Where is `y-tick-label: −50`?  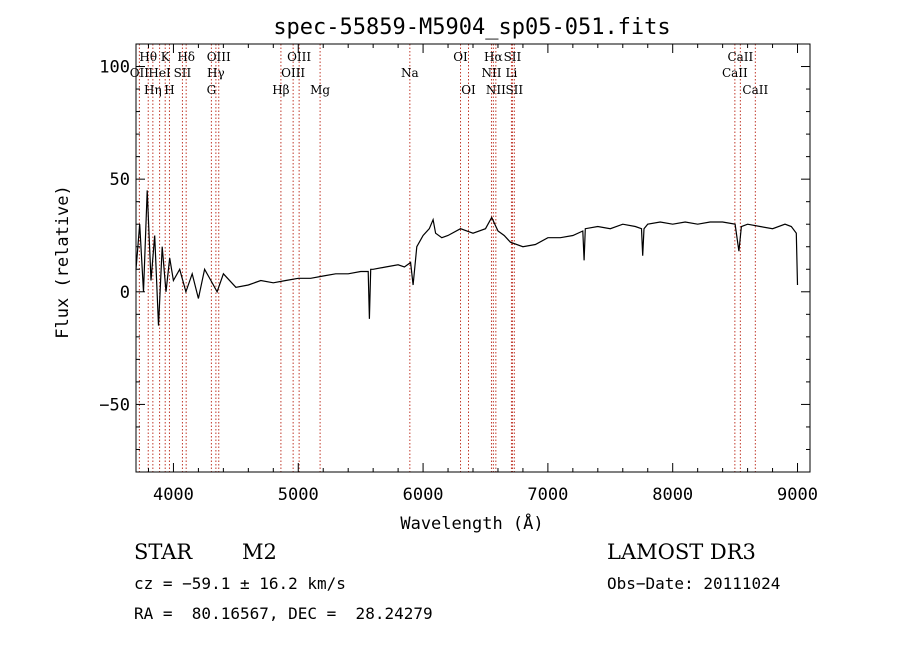 y-tick-label: −50 is located at coordinates (114, 405).